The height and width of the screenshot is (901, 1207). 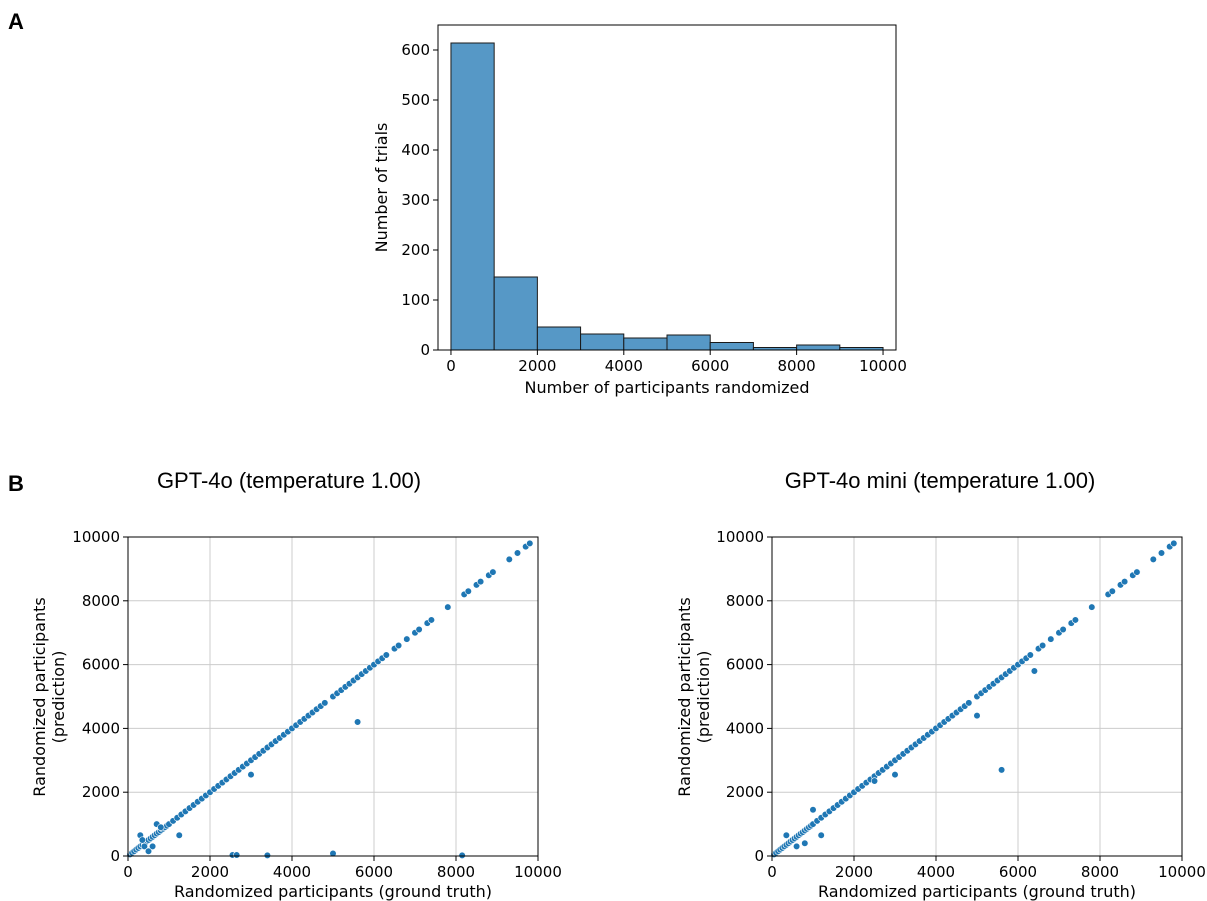 I want to click on y-tick-label: 4000, so click(x=101, y=728).